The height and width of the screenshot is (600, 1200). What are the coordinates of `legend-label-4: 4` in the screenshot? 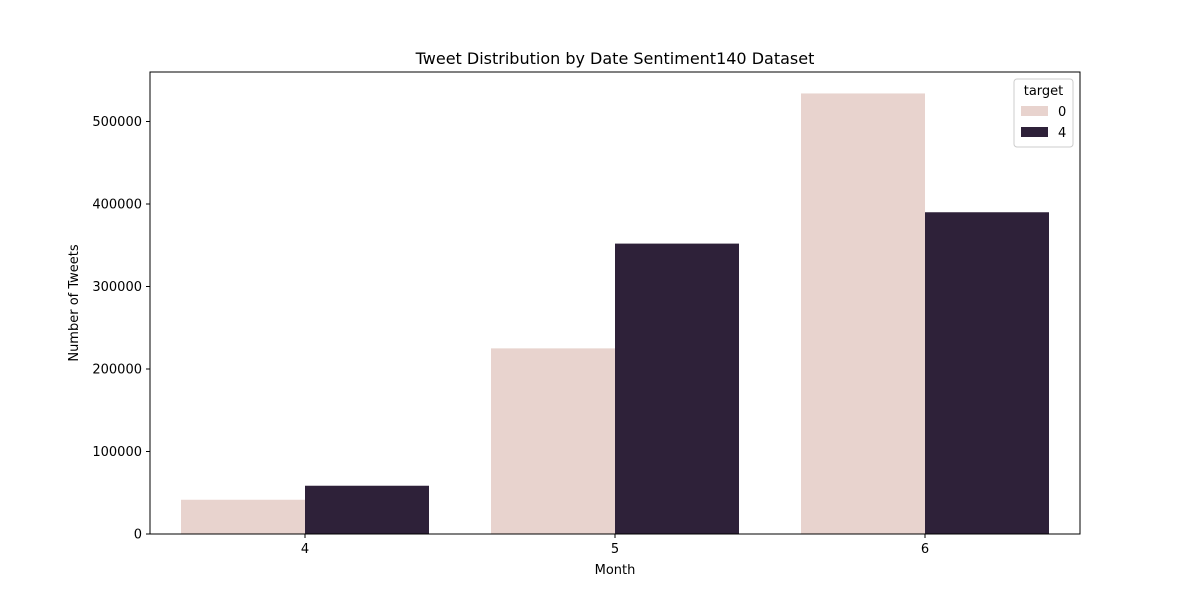 It's located at (1062, 133).